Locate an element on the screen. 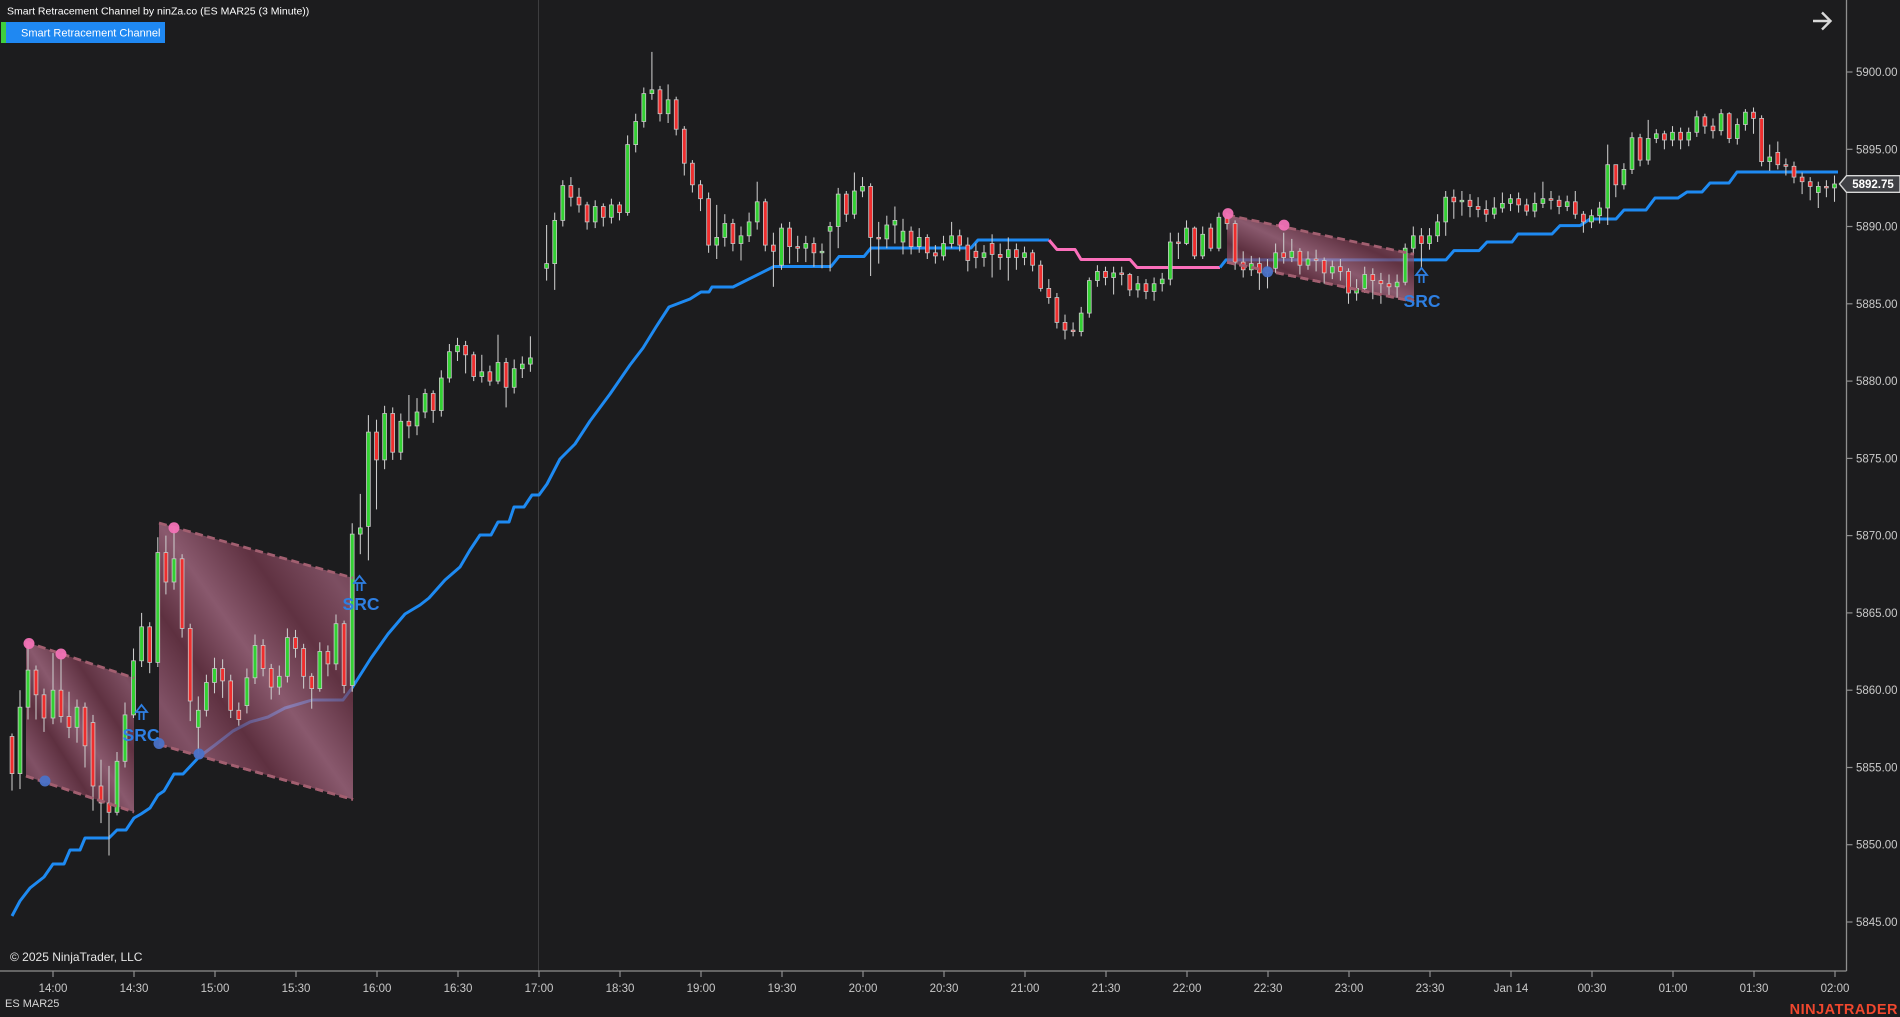  svg-text: NINJATRADER is located at coordinates (1844, 1009).